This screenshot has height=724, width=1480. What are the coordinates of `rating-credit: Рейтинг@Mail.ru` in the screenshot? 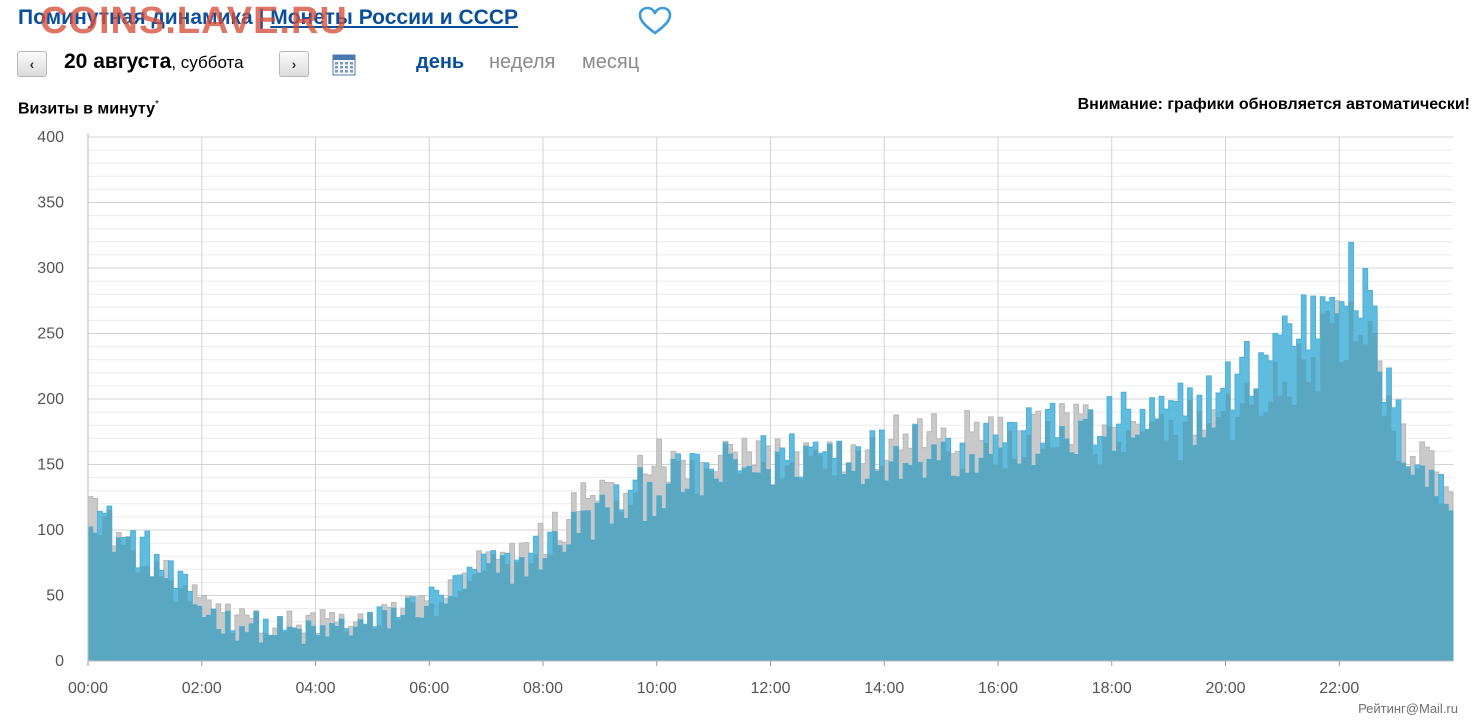 It's located at (1408, 708).